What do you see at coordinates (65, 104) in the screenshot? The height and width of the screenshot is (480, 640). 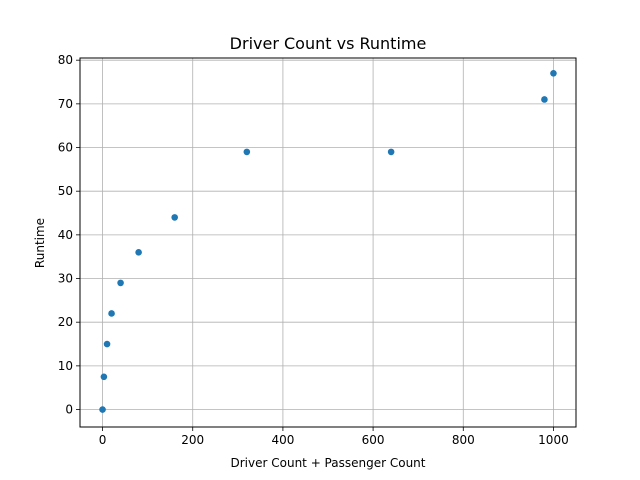 I see `y-tick-label: 70` at bounding box center [65, 104].